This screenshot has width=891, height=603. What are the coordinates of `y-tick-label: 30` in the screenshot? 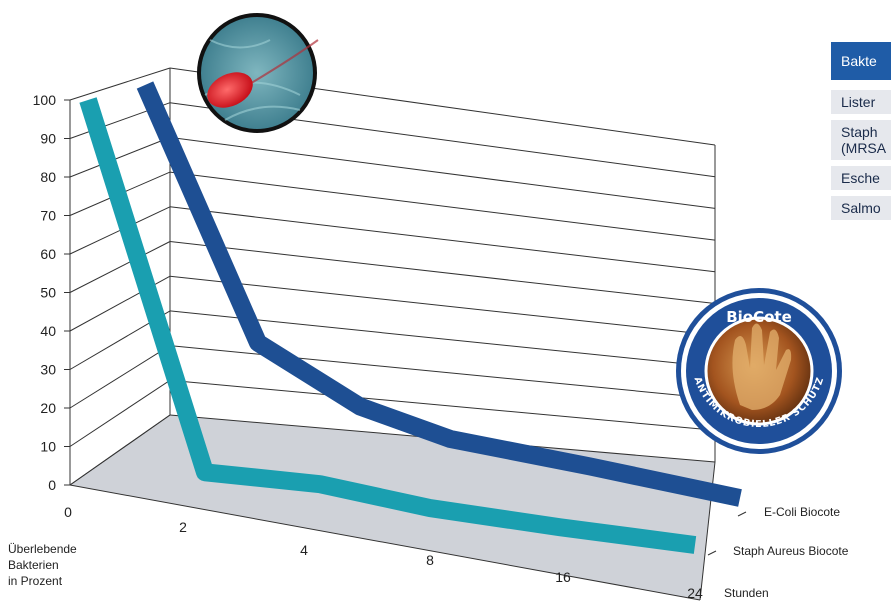 It's located at (48, 370).